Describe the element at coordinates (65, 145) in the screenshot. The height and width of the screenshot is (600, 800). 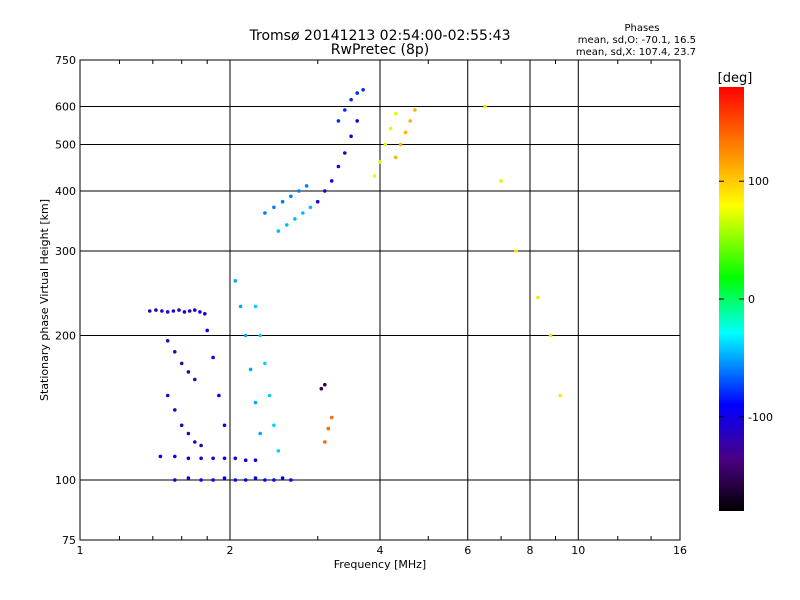
I see `y-tick-label: 500` at that location.